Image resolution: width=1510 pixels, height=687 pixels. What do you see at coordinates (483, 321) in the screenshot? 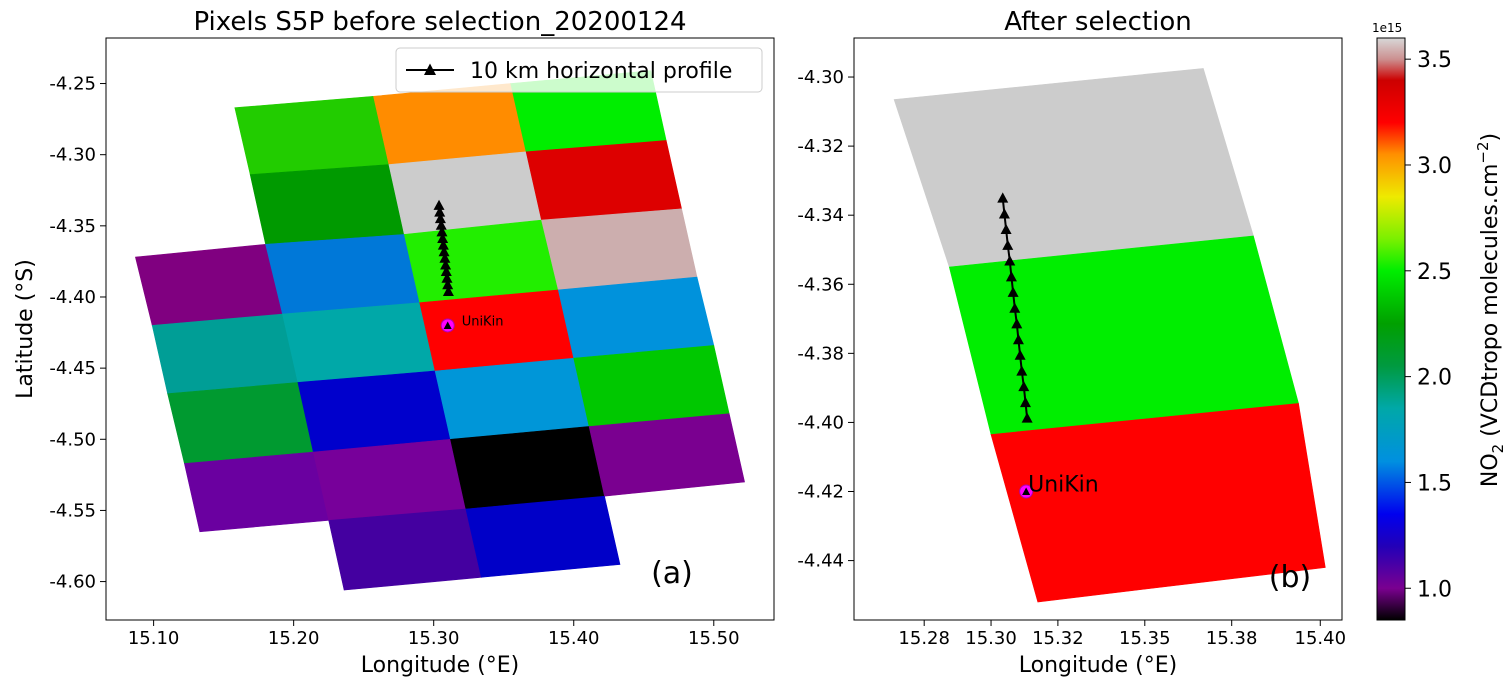
I see `panel-a-site-label: UniKin` at bounding box center [483, 321].